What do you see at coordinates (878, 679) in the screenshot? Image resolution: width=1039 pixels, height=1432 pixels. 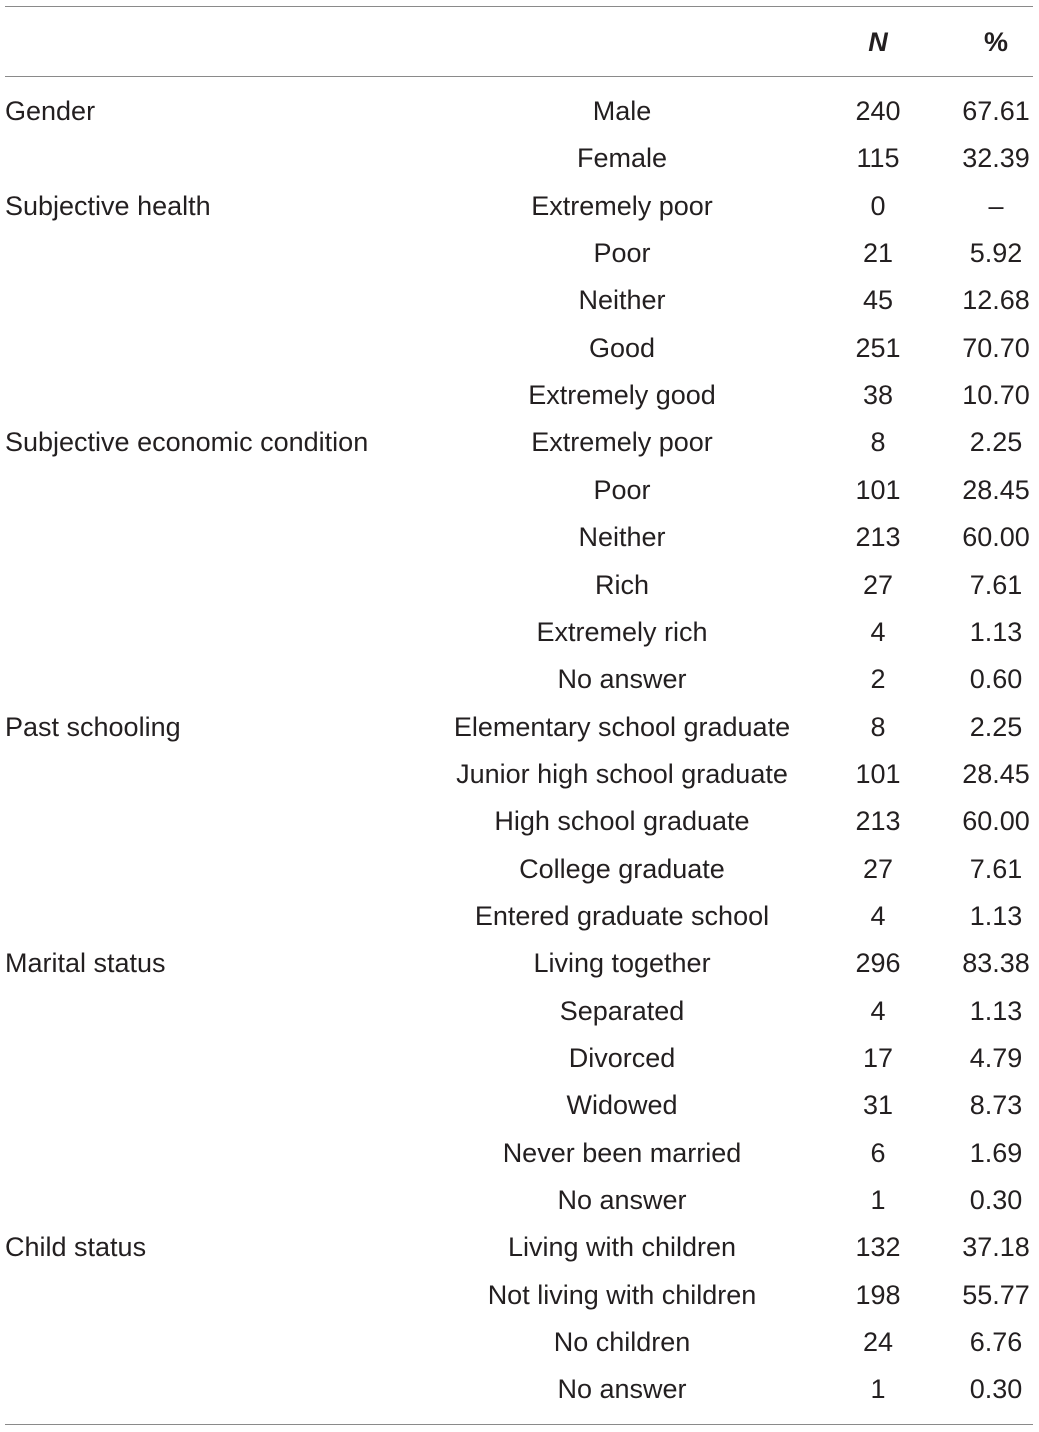 I see `row-n: 2` at bounding box center [878, 679].